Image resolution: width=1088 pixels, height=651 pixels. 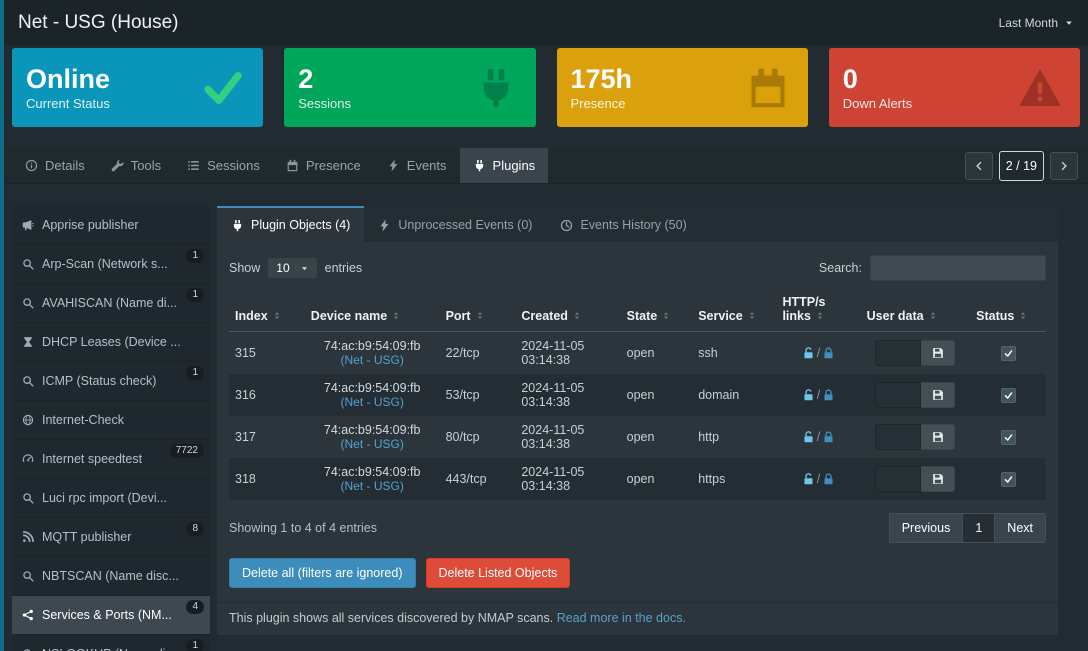 I want to click on pagination-button: Previous, so click(x=926, y=528).